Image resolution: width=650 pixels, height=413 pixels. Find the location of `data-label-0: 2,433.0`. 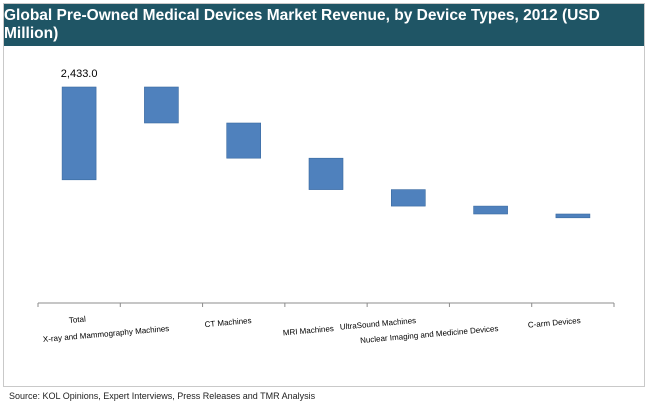

data-label-0: 2,433.0 is located at coordinates (79, 74).